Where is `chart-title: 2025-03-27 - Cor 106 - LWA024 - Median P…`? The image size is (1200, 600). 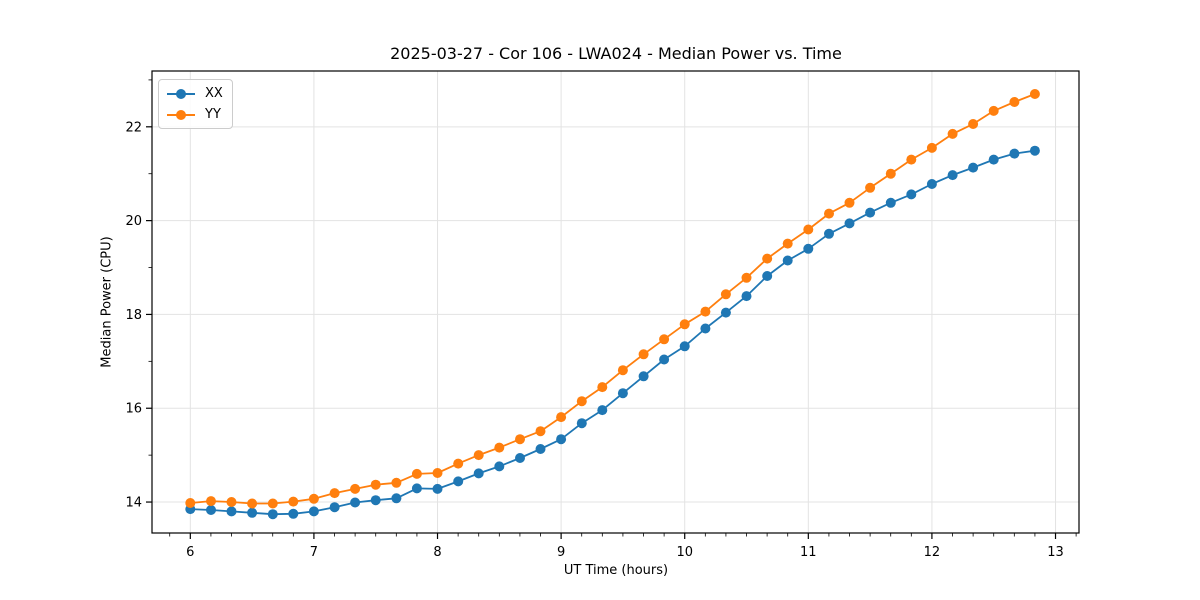
chart-title: 2025-03-27 - Cor 106 - LWA024 - Median P… is located at coordinates (616, 53).